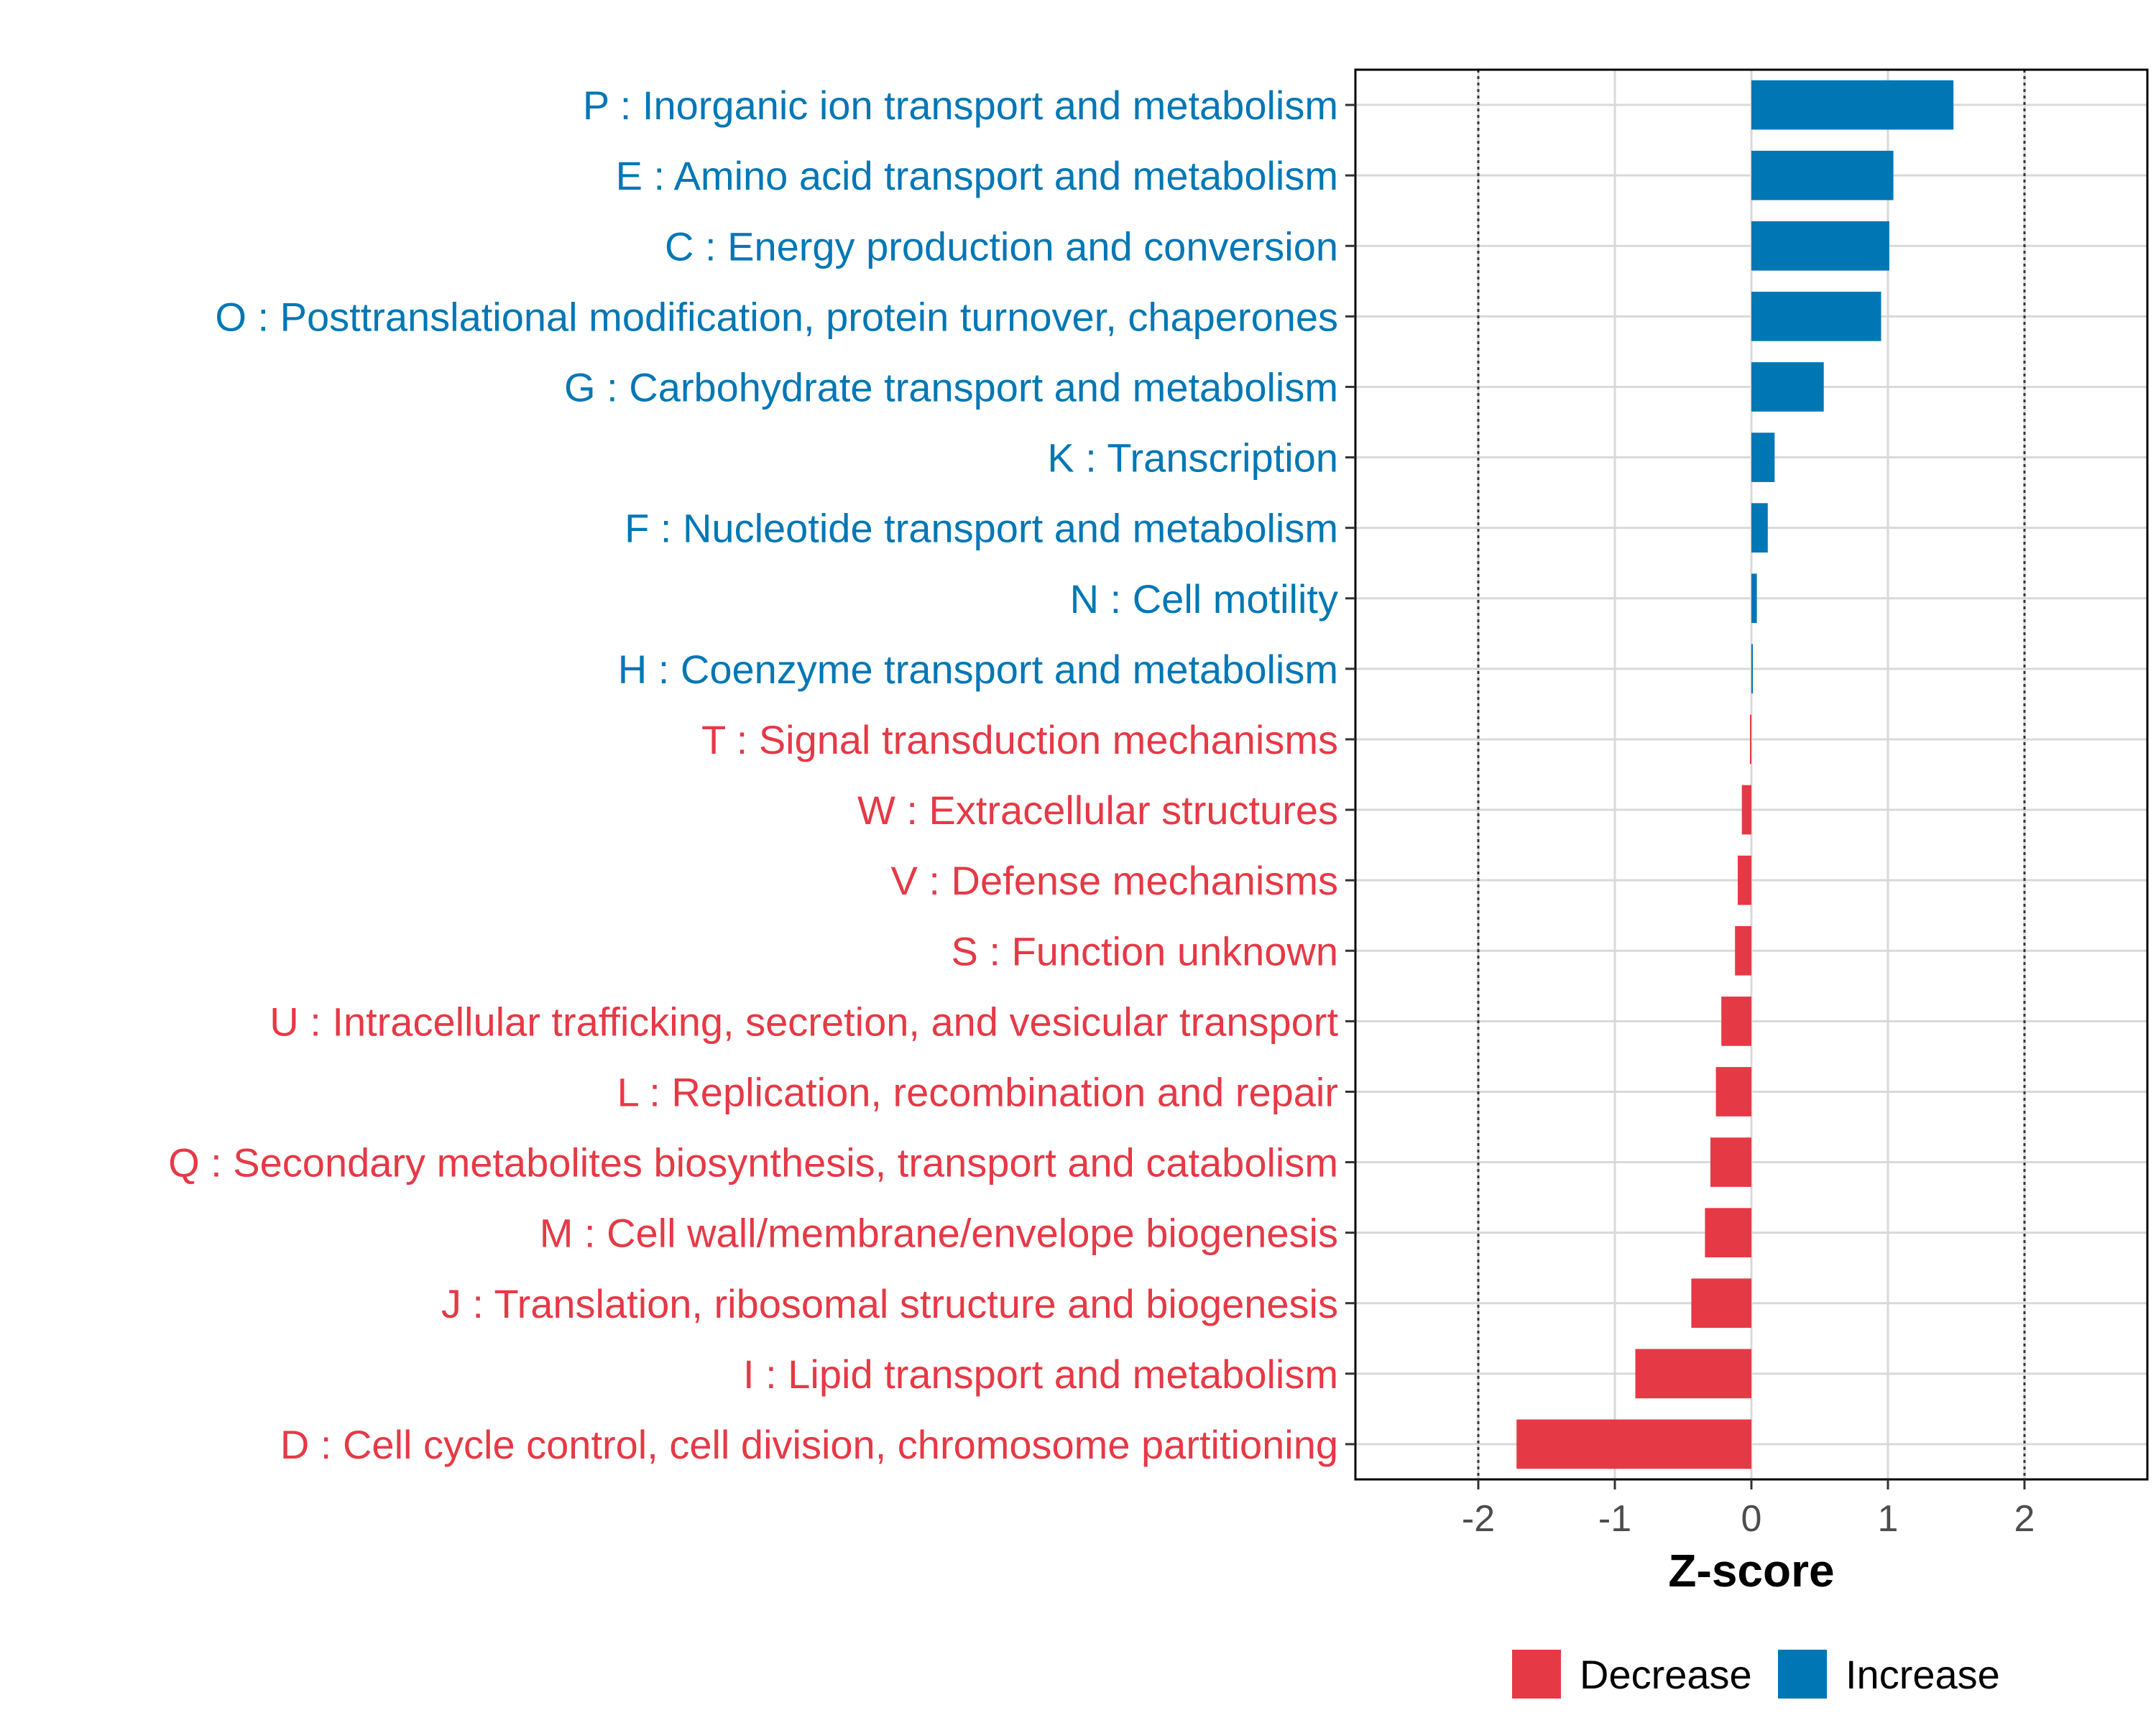  I want to click on y-ticks, so click(1350, 774).